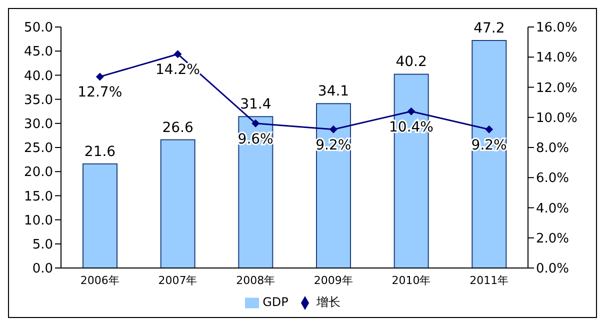 This screenshot has width=605, height=326. What do you see at coordinates (38, 124) in the screenshot?
I see `y-tick-label: 30.0` at bounding box center [38, 124].